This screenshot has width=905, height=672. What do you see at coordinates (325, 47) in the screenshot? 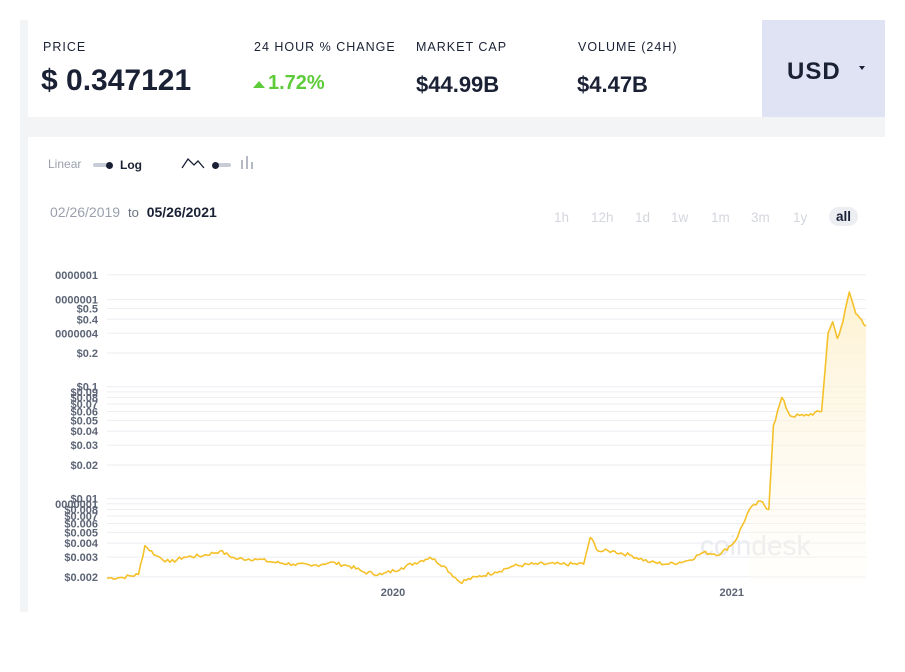
I see `change-label: 24 HOUR % CHANGE` at bounding box center [325, 47].